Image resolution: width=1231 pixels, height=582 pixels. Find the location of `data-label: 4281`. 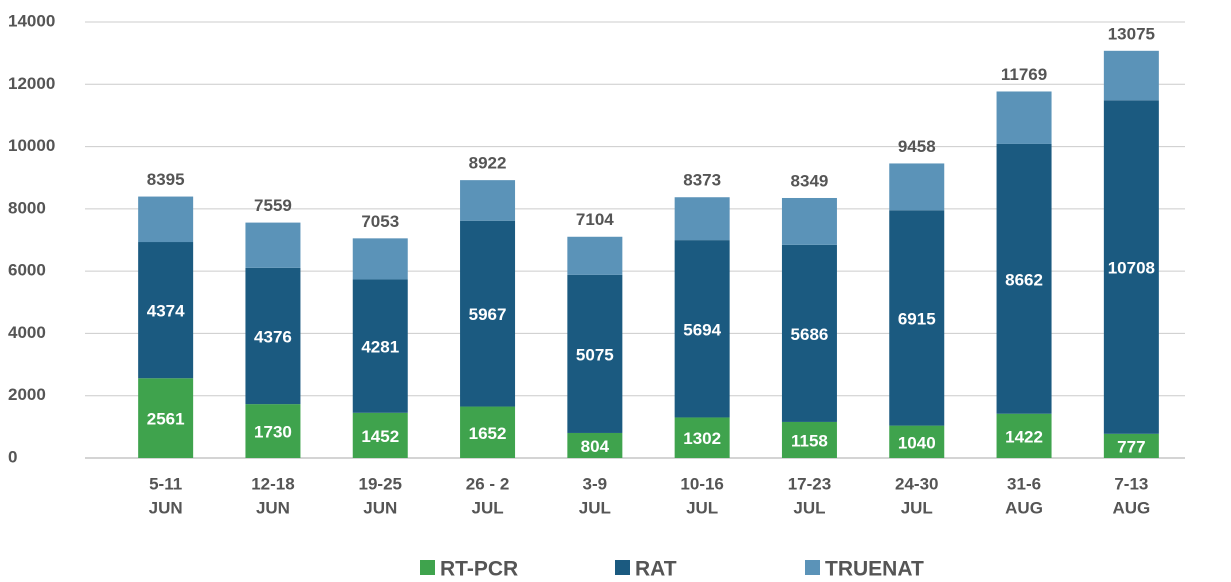

data-label: 4281 is located at coordinates (380, 347).